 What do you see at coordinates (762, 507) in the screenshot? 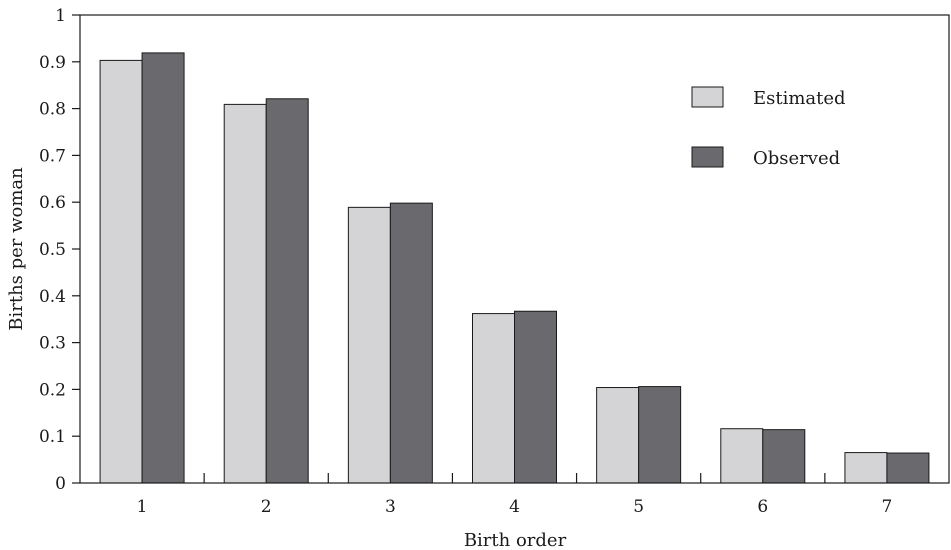
I see `x-tick-label: 6` at bounding box center [762, 507].